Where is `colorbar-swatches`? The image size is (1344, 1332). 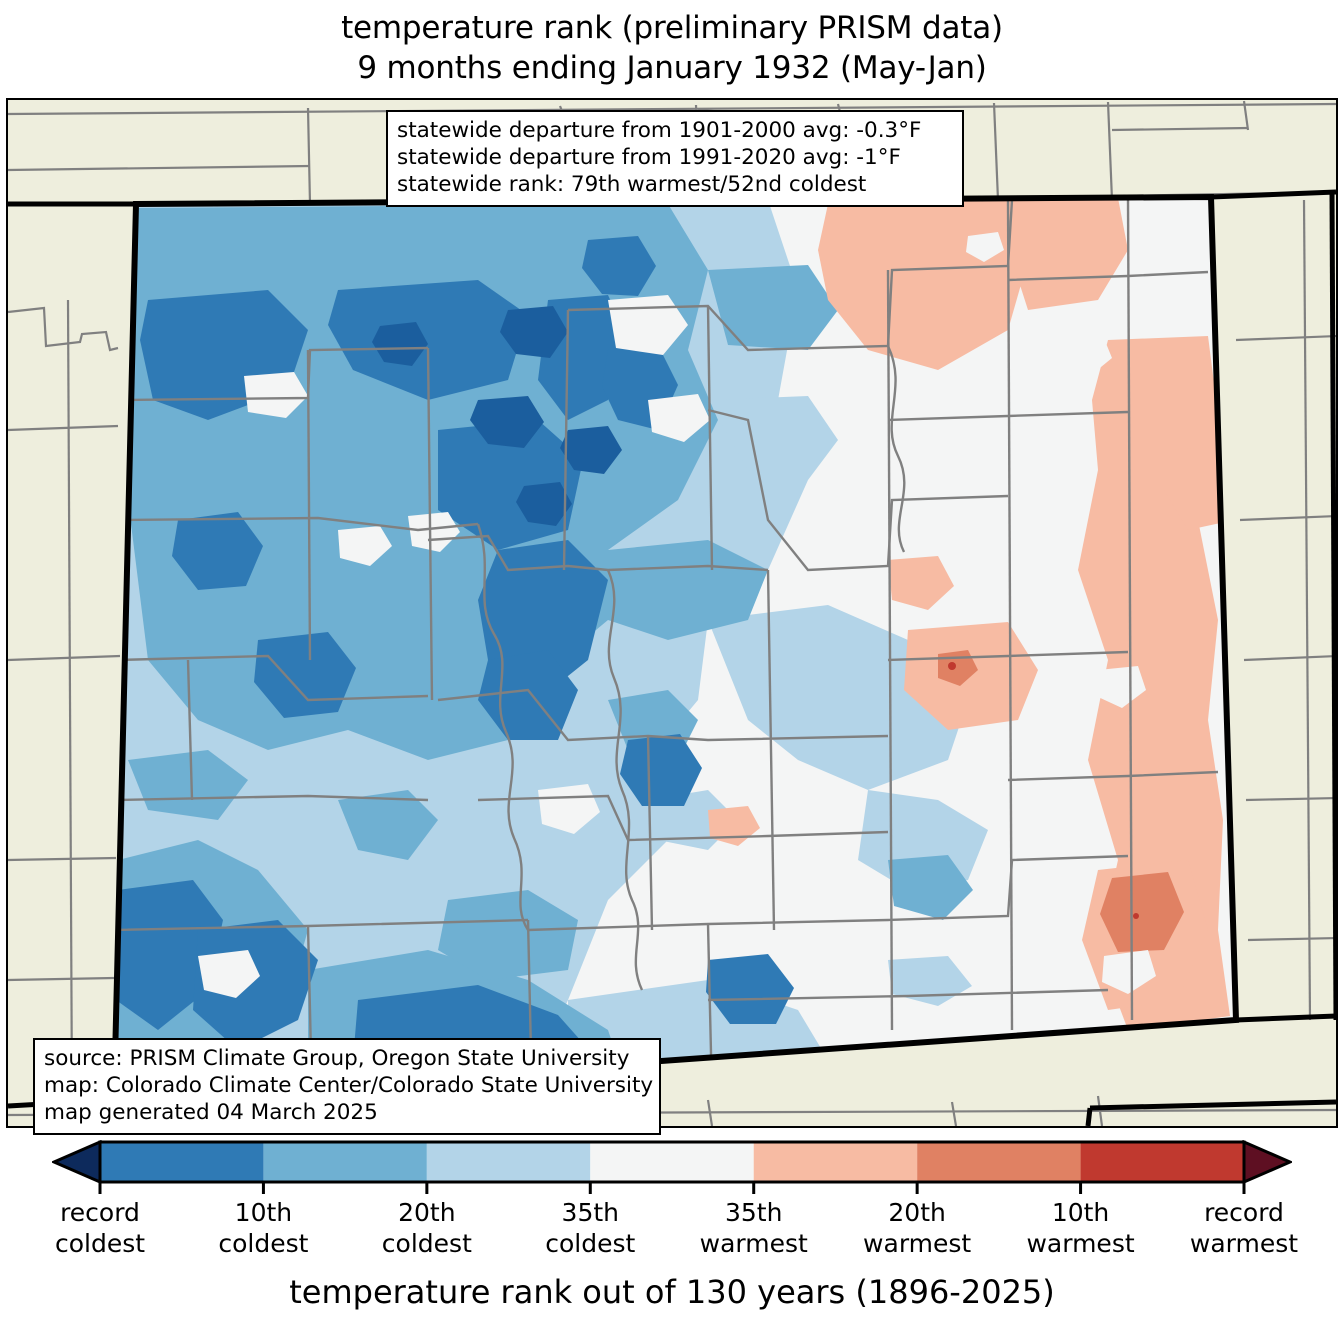
colorbar-swatches is located at coordinates (672, 1167).